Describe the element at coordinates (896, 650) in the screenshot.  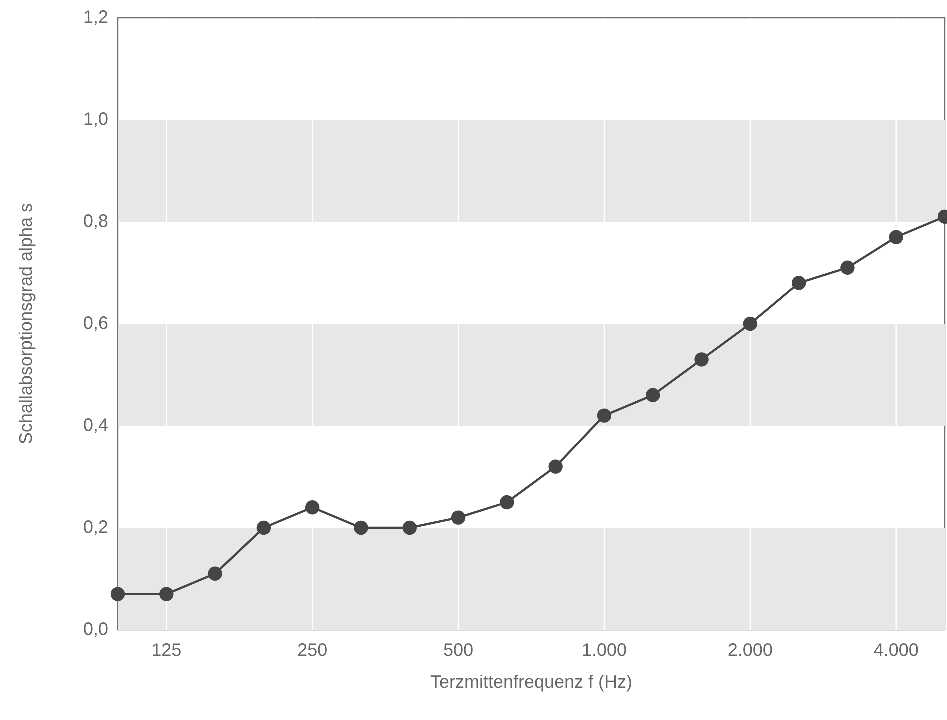
I see `x-tick-label: 4.000` at that location.